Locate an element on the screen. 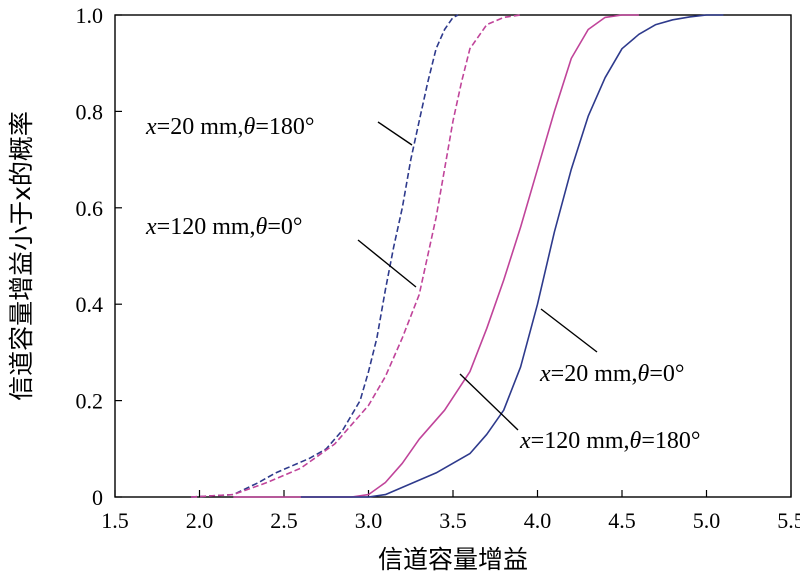 The height and width of the screenshot is (581, 800). annotation-s1-eq1: =20 mm, is located at coordinates (200, 127).